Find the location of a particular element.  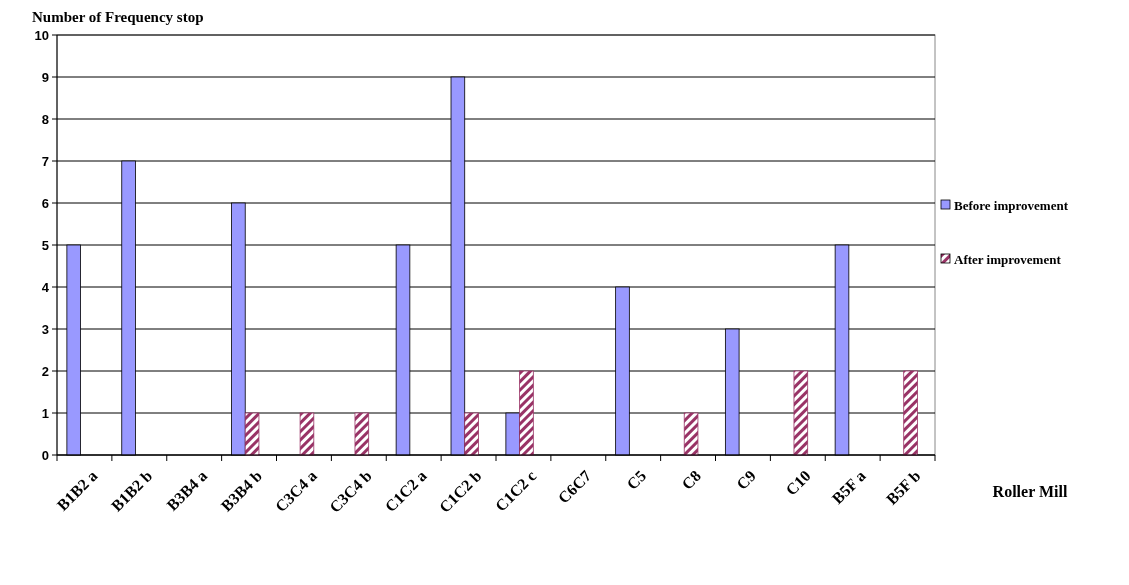

x-tick-label: B5F b is located at coordinates (903, 487).